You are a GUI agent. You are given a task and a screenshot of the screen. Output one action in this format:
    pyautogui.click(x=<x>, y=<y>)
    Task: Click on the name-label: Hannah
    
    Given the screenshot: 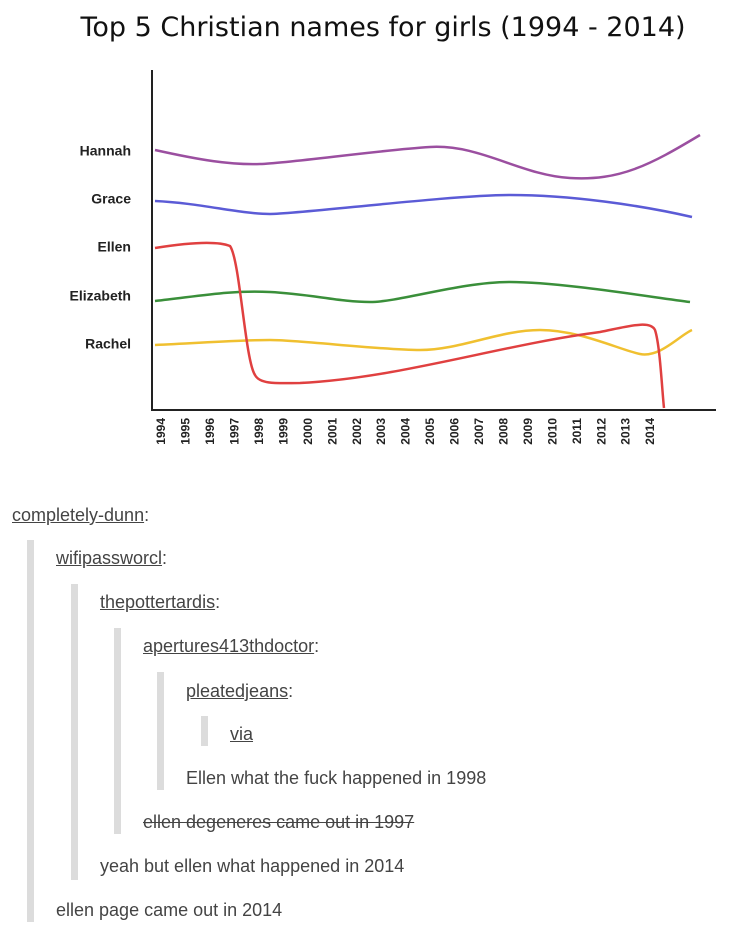 What is the action you would take?
    pyautogui.click(x=105, y=151)
    